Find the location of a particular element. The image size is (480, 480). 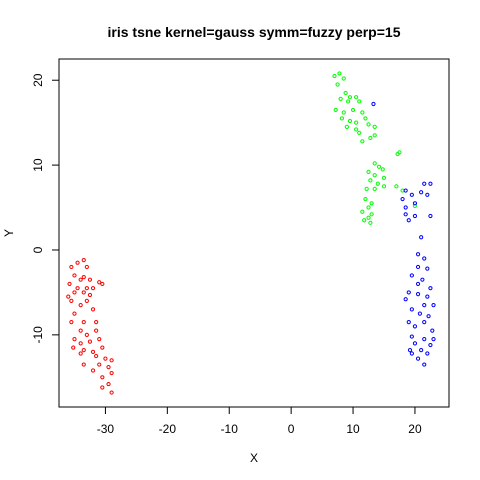

x-axis-label: X is located at coordinates (254, 458).